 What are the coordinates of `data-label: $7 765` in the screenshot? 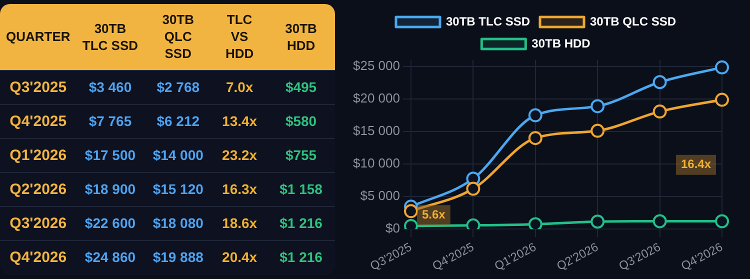 It's located at (110, 121).